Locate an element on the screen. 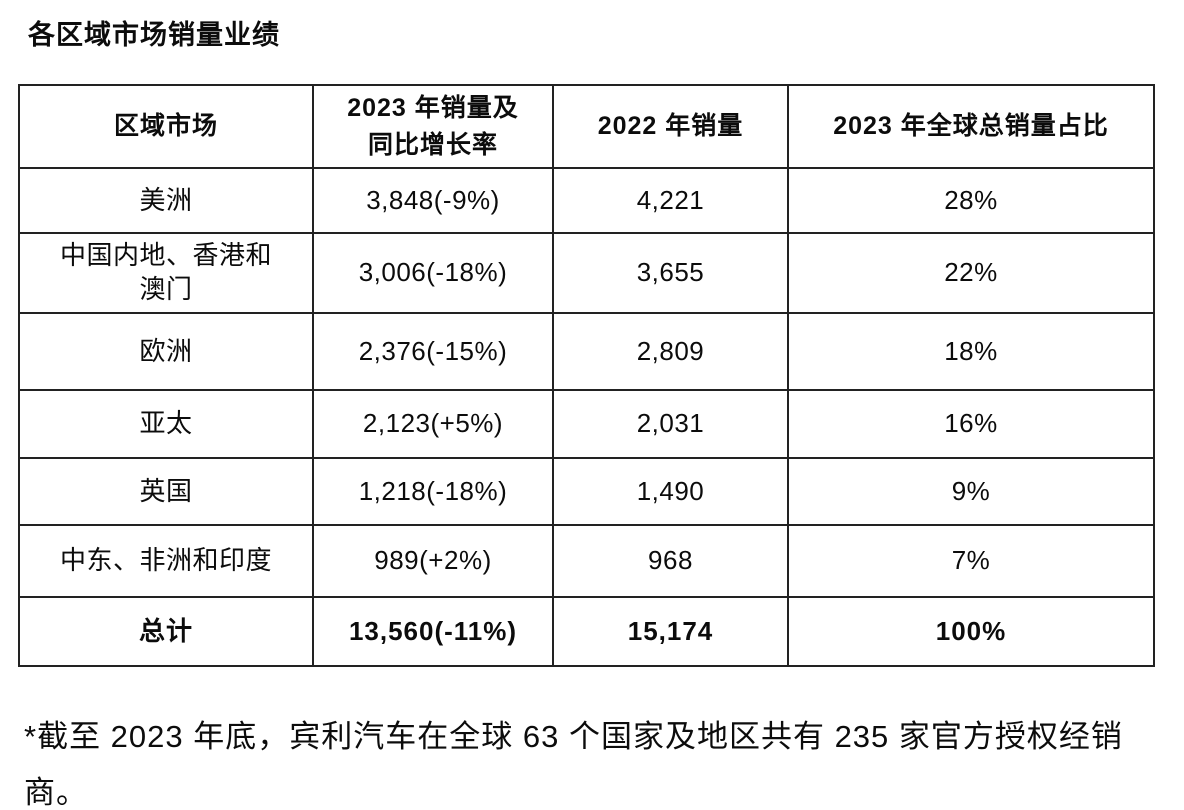 Image resolution: width=1184 pixels, height=810 pixels. sales-2023-cell: 989(+2%) is located at coordinates (433, 561).